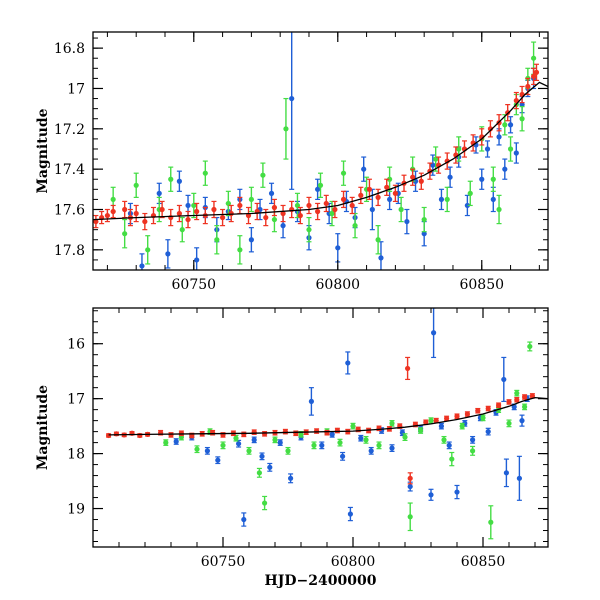 The width and height of the screenshot is (600, 600). What do you see at coordinates (353, 562) in the screenshot?
I see `x-tick-label: 60800` at bounding box center [353, 562].